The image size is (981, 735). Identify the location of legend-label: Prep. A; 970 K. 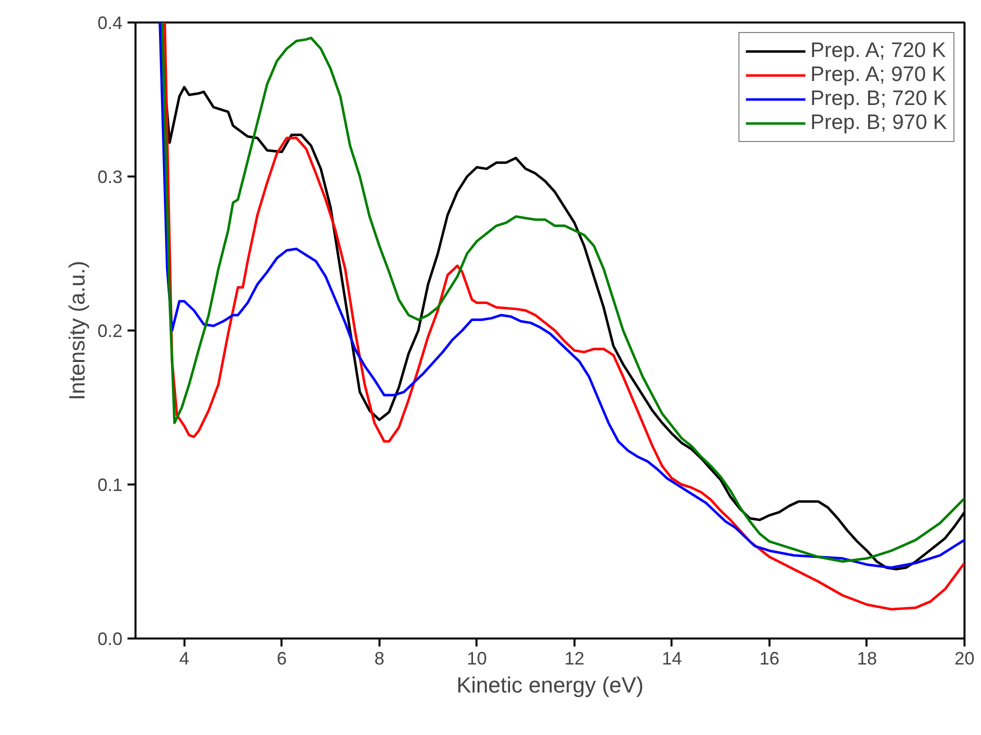
(878, 75).